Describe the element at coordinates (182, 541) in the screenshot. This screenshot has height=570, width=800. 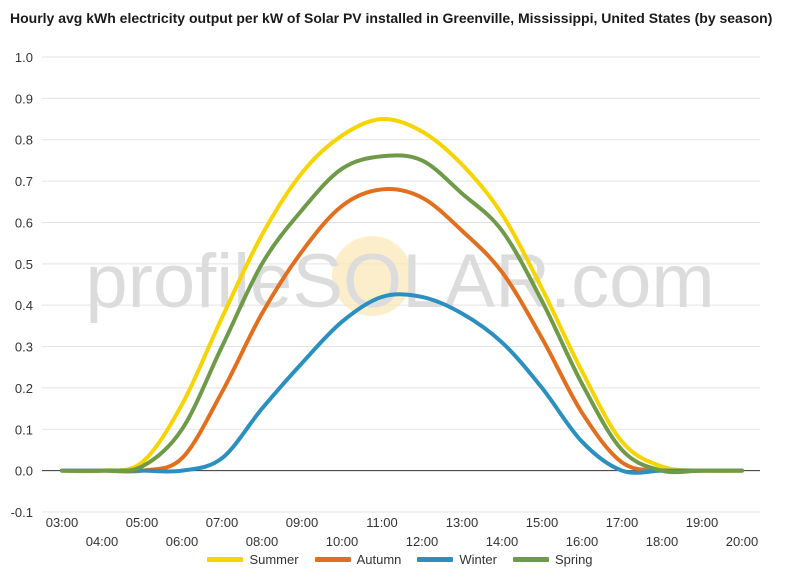
I see `x-tick-label: 06:00` at that location.